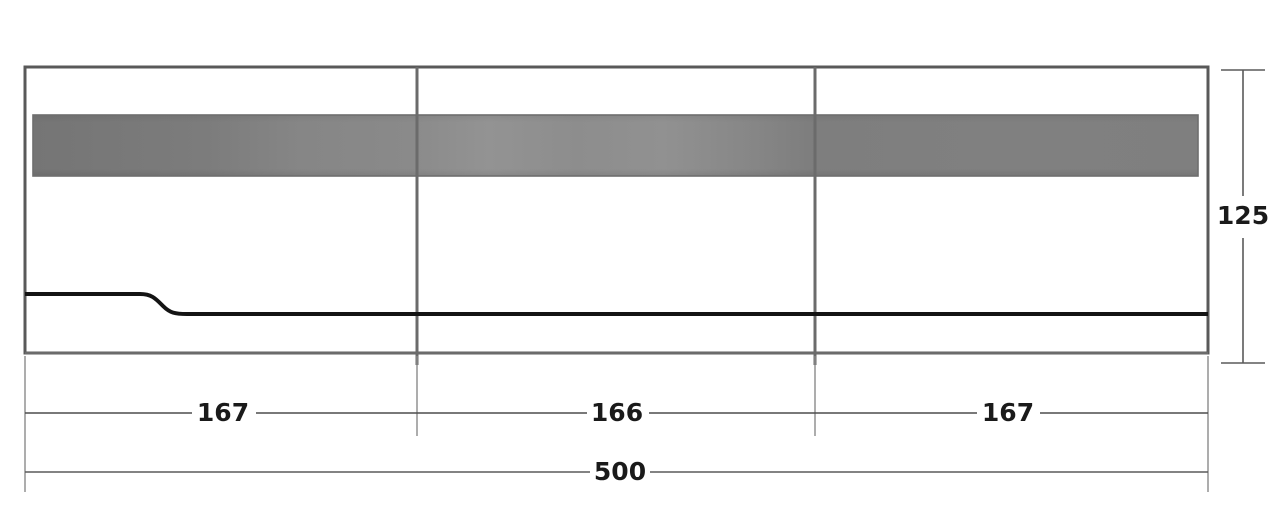 This screenshot has height=532, width=1280. I want to click on lower-profile-contour, so click(616, 304).